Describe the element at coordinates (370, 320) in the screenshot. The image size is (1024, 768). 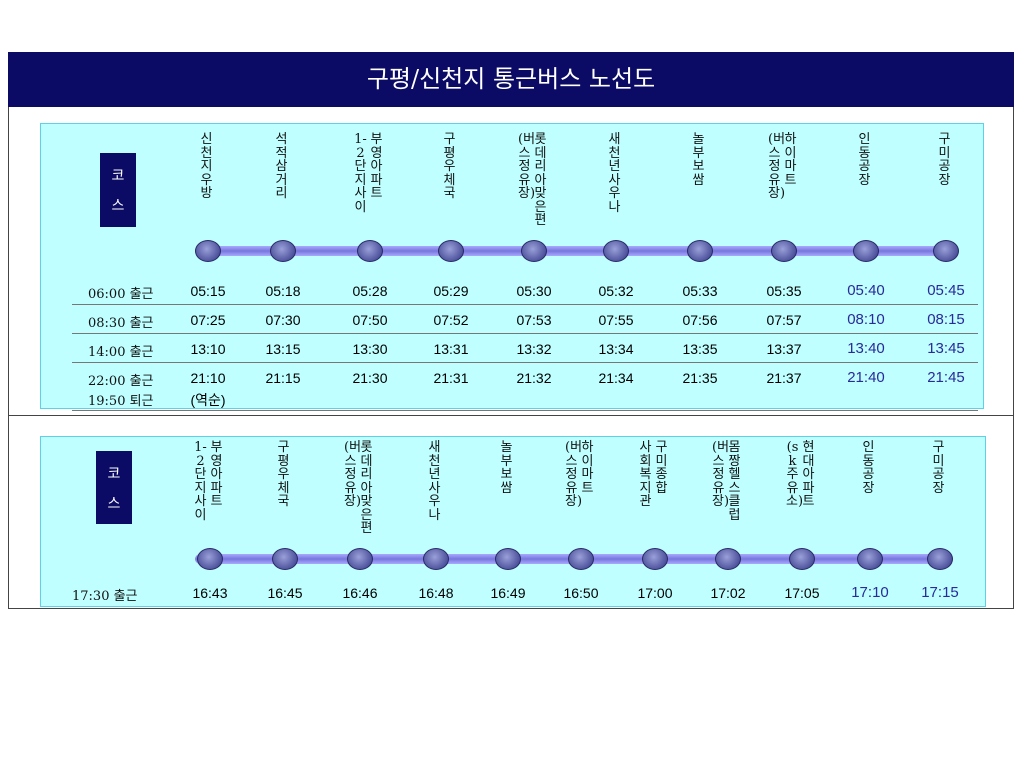
I see `arrival-time: 07:50` at that location.